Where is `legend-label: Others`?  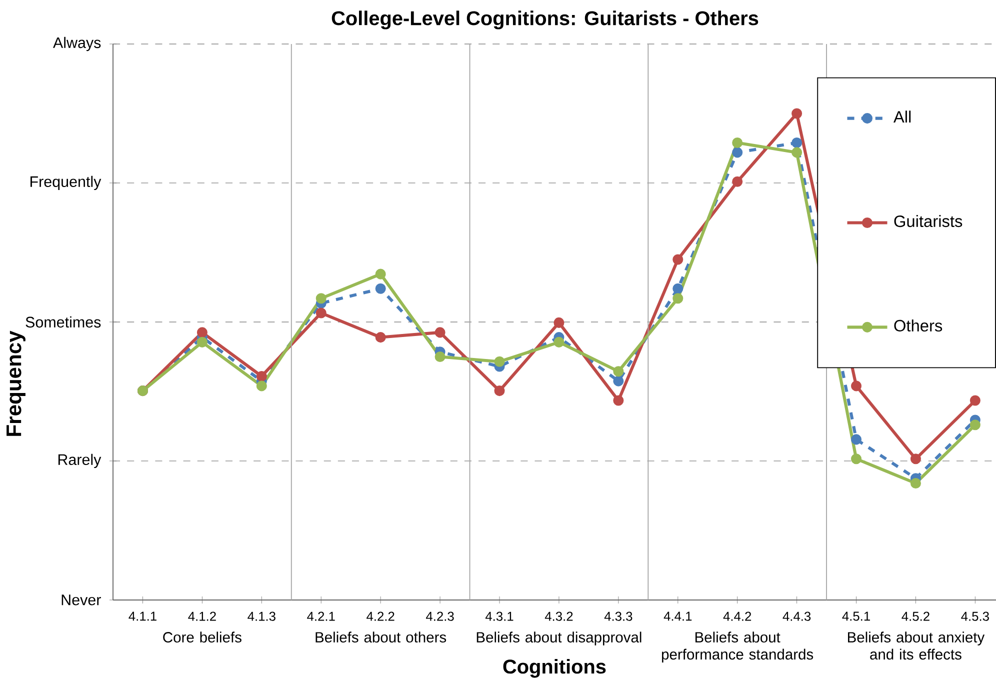
legend-label: Others is located at coordinates (918, 326).